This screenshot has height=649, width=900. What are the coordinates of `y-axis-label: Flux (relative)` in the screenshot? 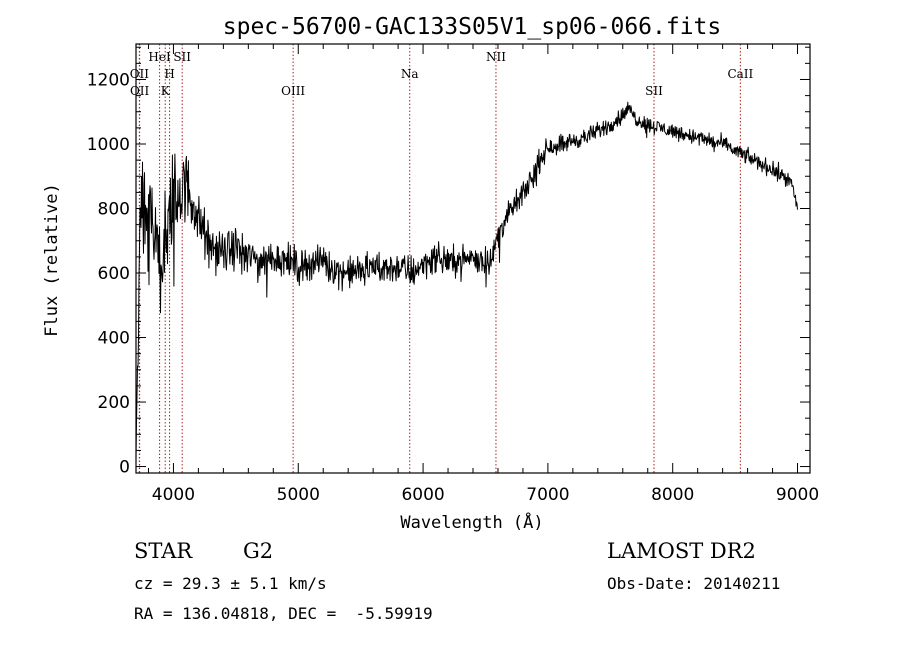 It's located at (52, 260).